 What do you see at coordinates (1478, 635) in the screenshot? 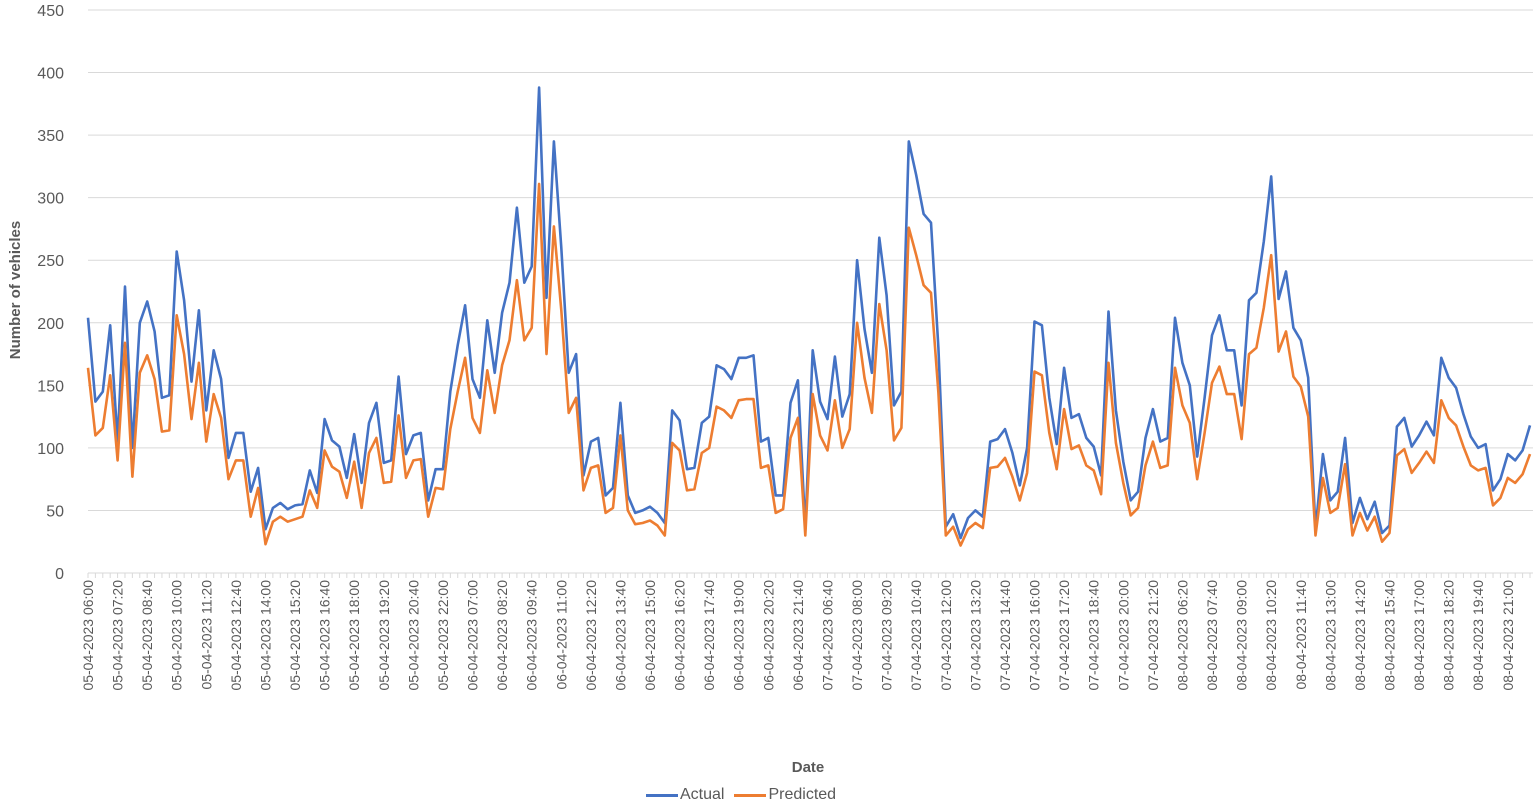
I see `x-tick-label: 08-04-2023 19:40` at bounding box center [1478, 635].